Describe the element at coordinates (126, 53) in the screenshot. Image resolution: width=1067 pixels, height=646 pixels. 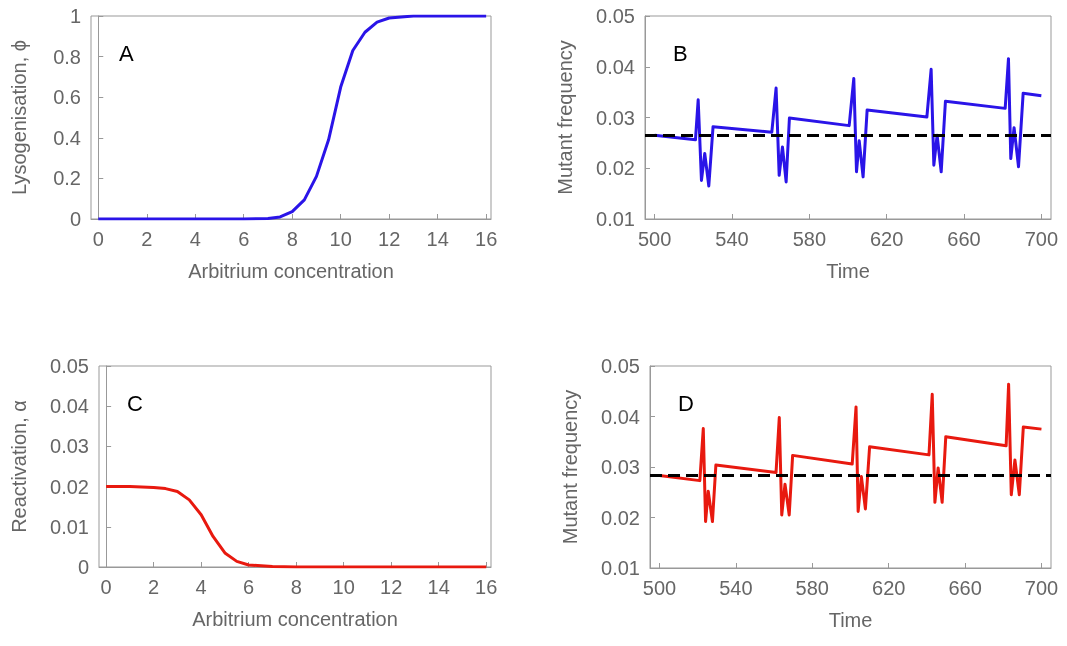
I see `annotation: A` at that location.